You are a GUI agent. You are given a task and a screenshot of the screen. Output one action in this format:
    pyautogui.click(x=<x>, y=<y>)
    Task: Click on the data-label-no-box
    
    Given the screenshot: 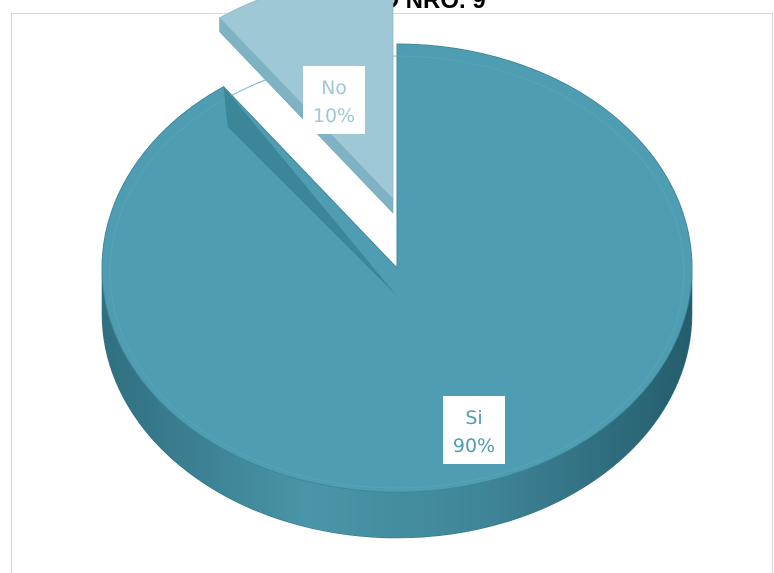 What is the action you would take?
    pyautogui.click(x=334, y=100)
    